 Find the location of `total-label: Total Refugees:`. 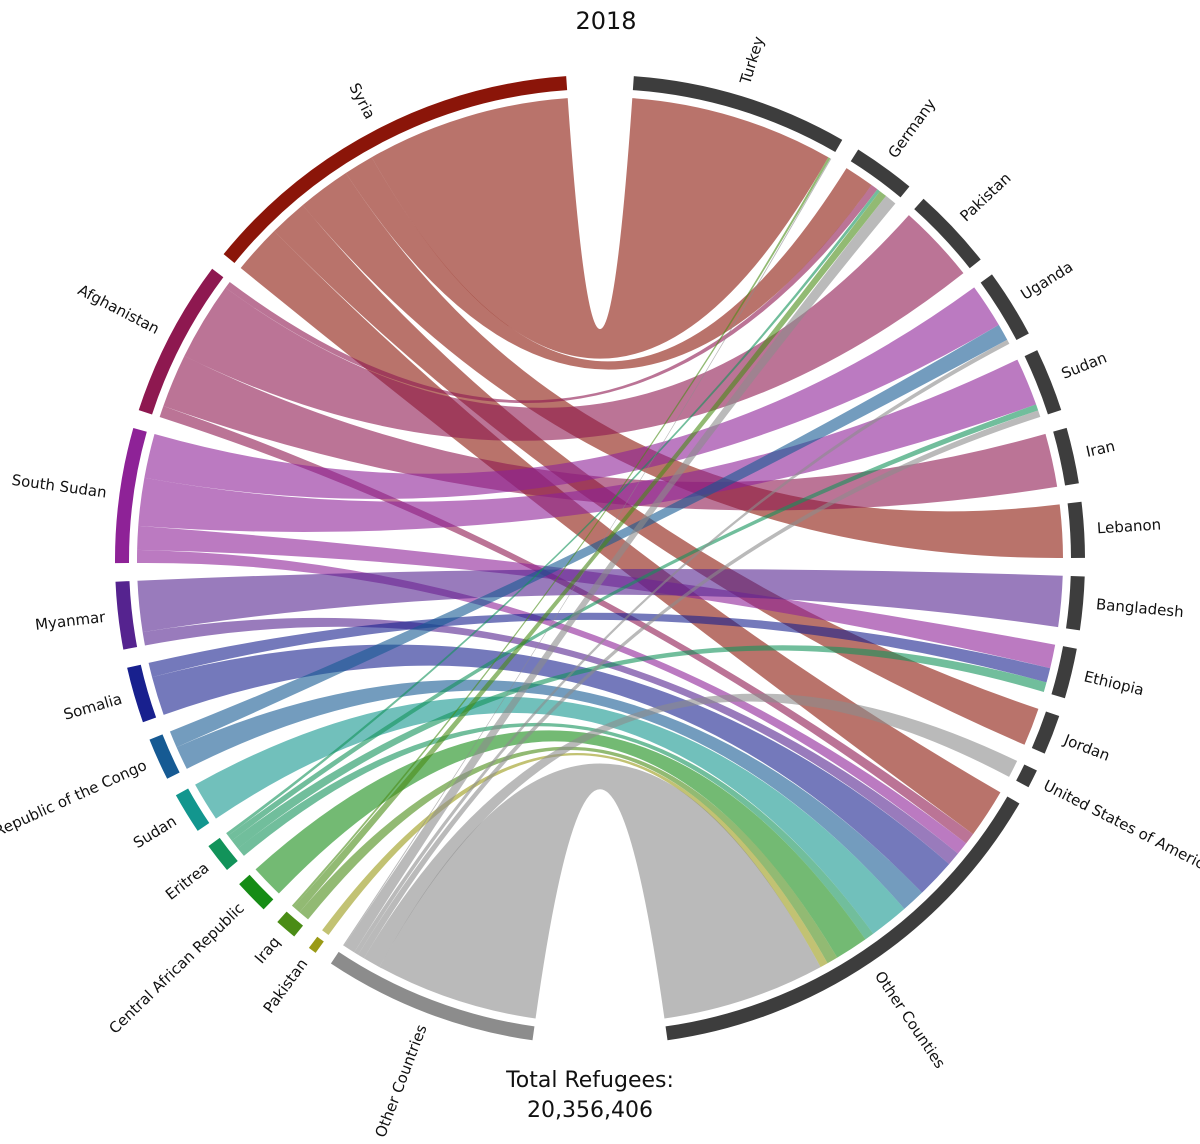

total-label: Total Refugees: is located at coordinates (589, 1080).